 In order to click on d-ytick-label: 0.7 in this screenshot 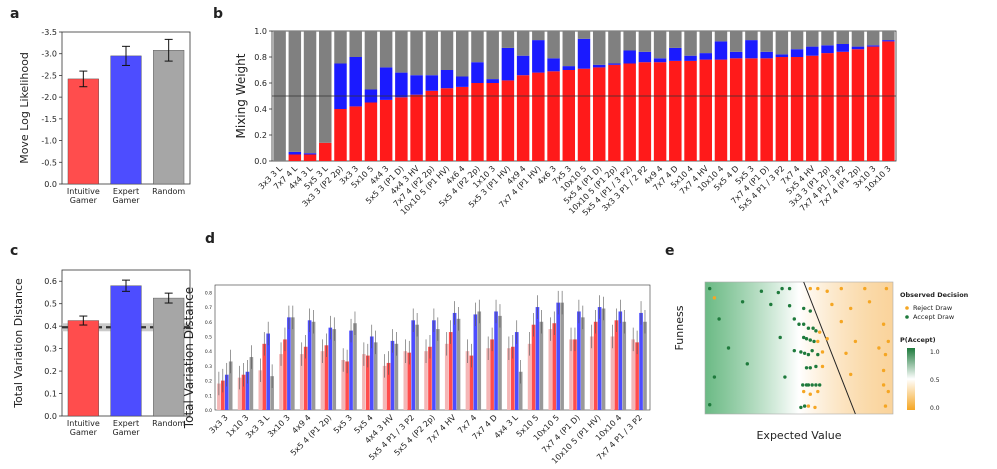, I will do `click(208, 308)`.